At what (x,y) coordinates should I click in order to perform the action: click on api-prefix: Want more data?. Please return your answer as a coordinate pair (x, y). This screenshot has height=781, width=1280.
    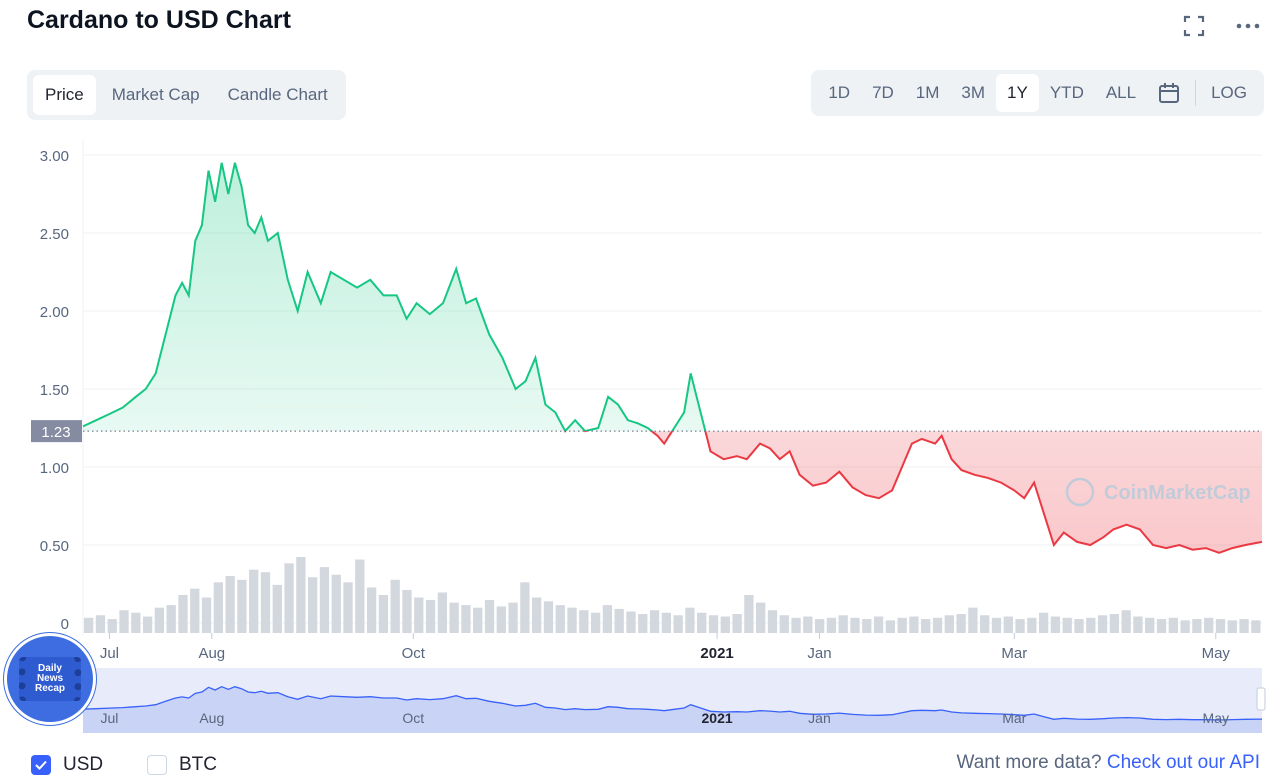
    Looking at the image, I should click on (1029, 762).